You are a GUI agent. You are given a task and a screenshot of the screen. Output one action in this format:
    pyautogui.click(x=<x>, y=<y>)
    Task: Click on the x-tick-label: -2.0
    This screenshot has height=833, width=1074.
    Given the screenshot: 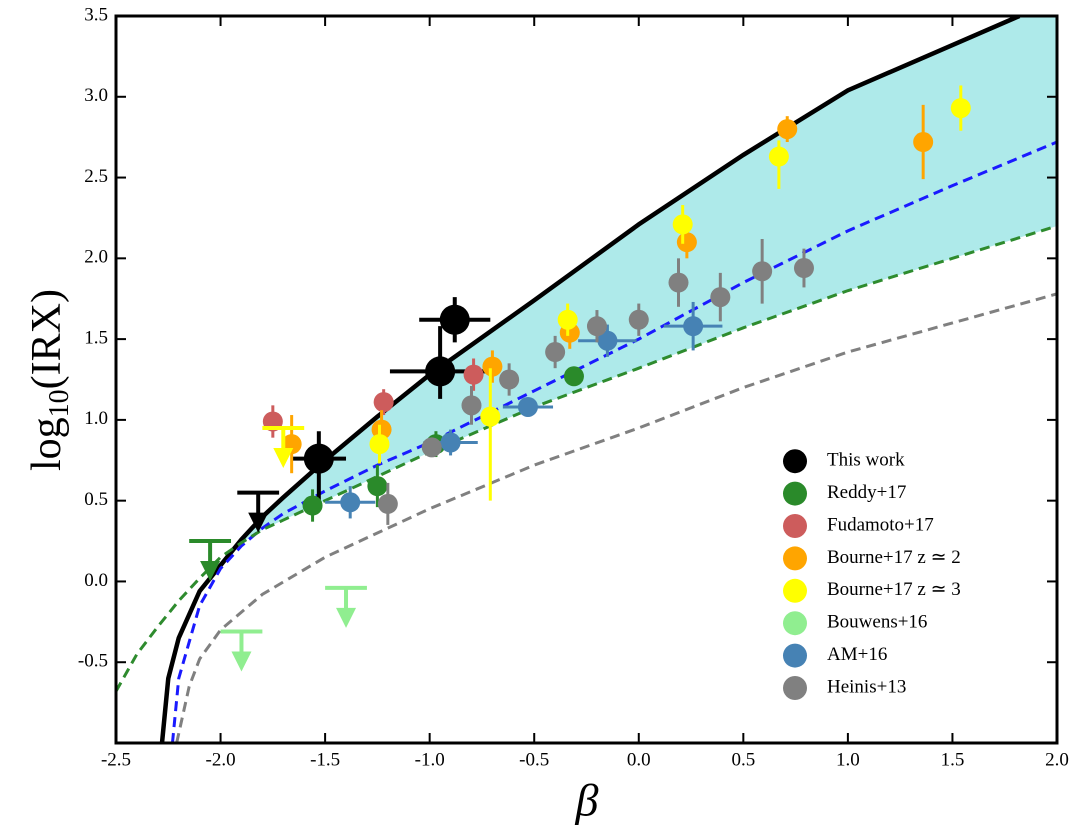 What is the action you would take?
    pyautogui.click(x=221, y=759)
    